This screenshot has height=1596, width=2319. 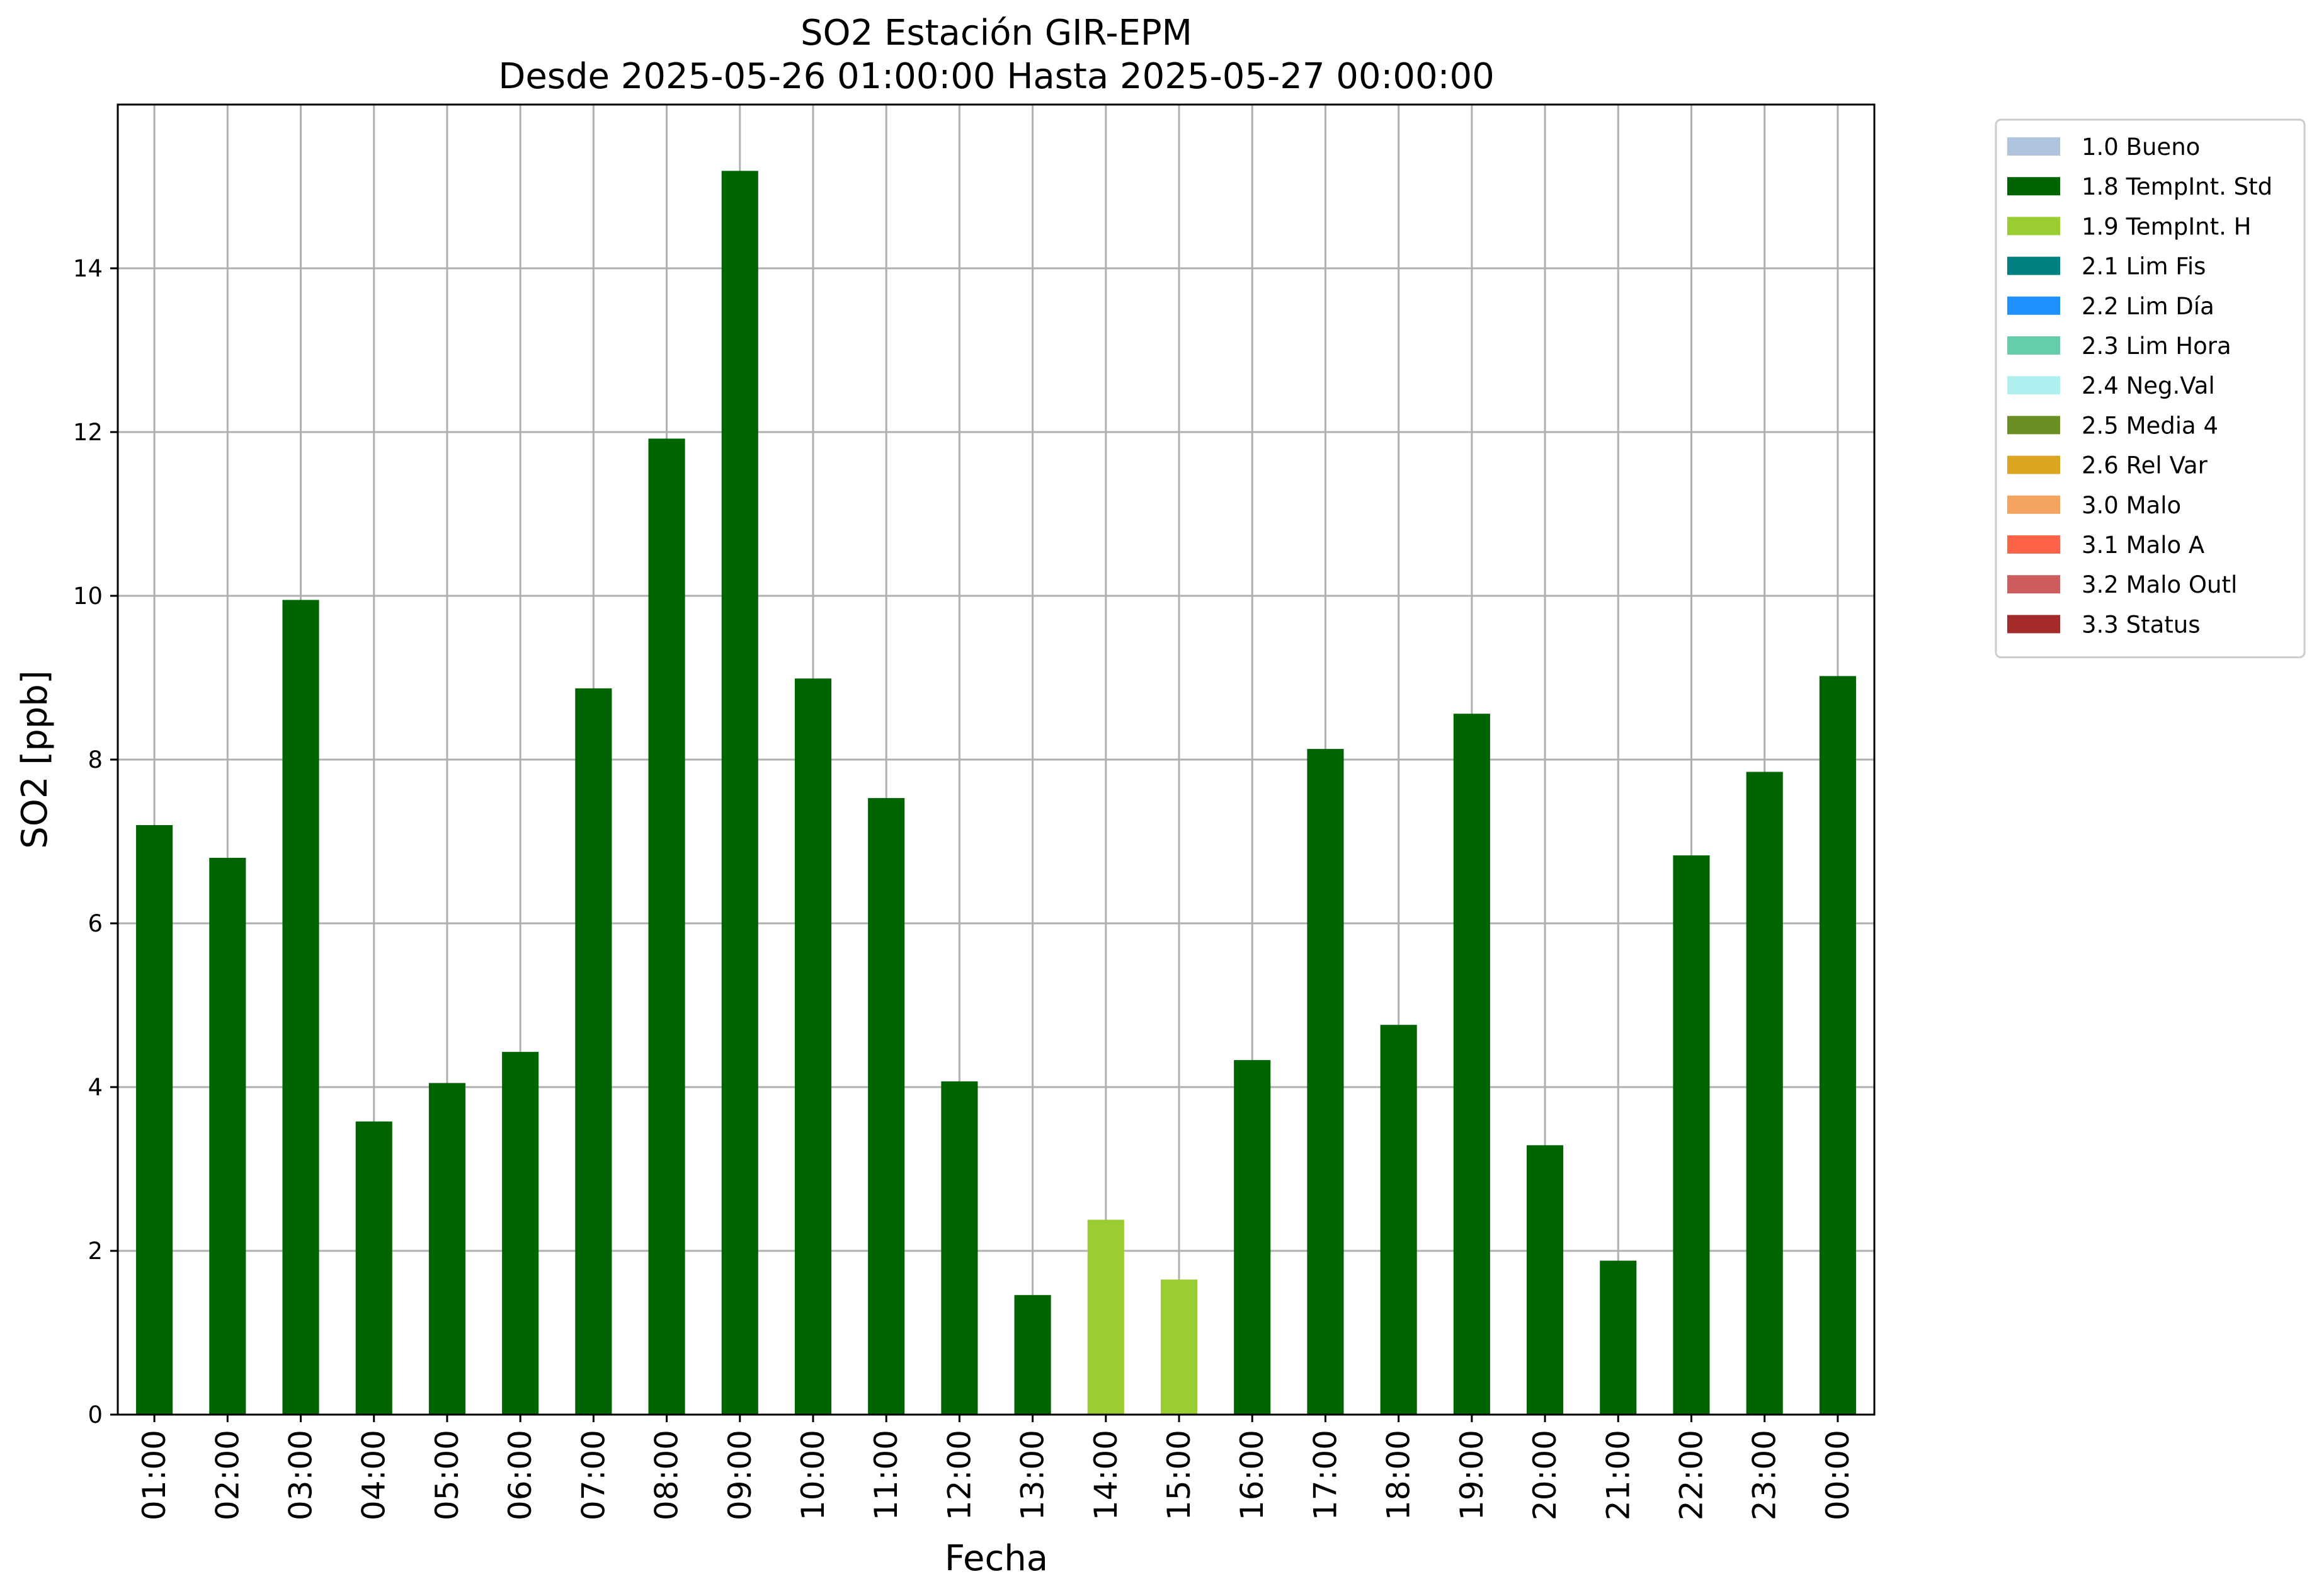 What do you see at coordinates (1325, 1475) in the screenshot?
I see `x-tick-label: 17:00` at bounding box center [1325, 1475].